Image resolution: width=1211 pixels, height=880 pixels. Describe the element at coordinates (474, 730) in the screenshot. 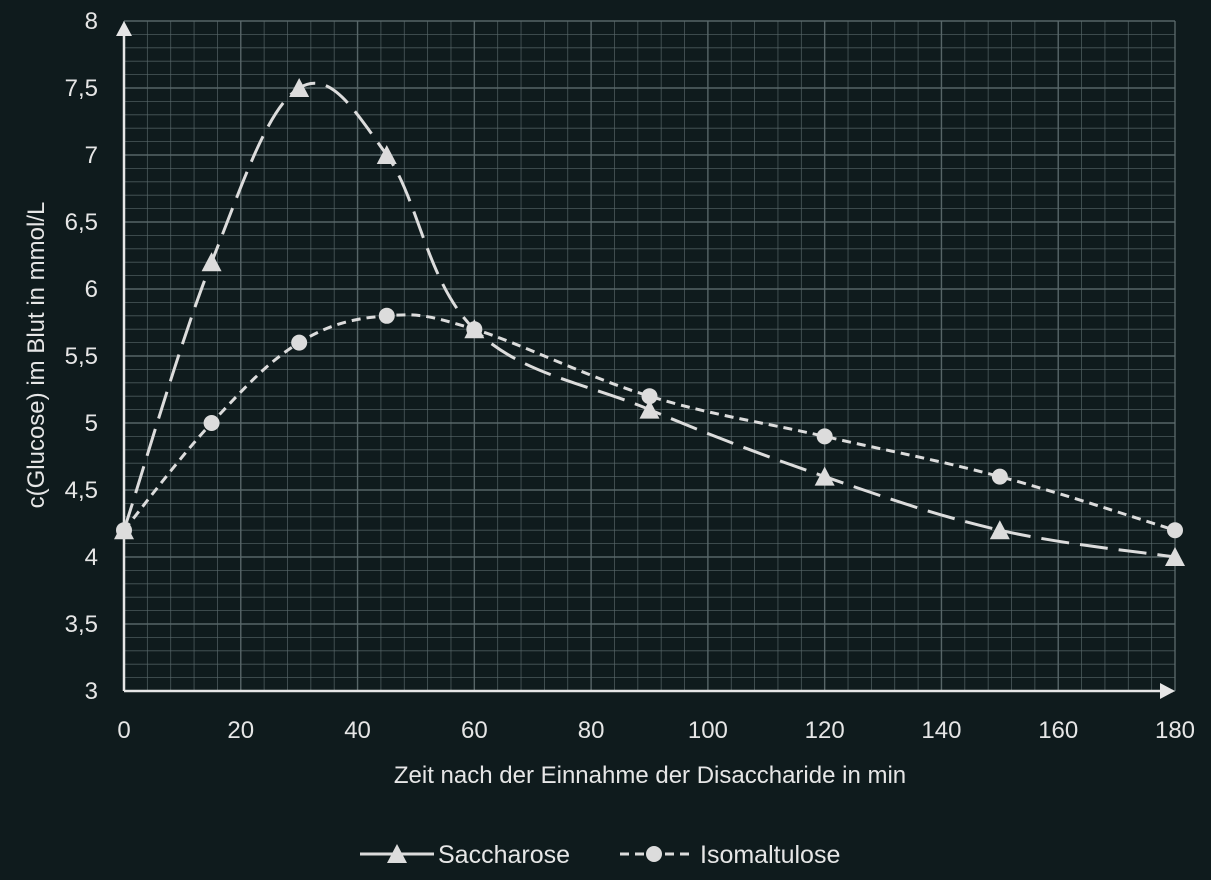

I see `x-tick-label: 60` at that location.